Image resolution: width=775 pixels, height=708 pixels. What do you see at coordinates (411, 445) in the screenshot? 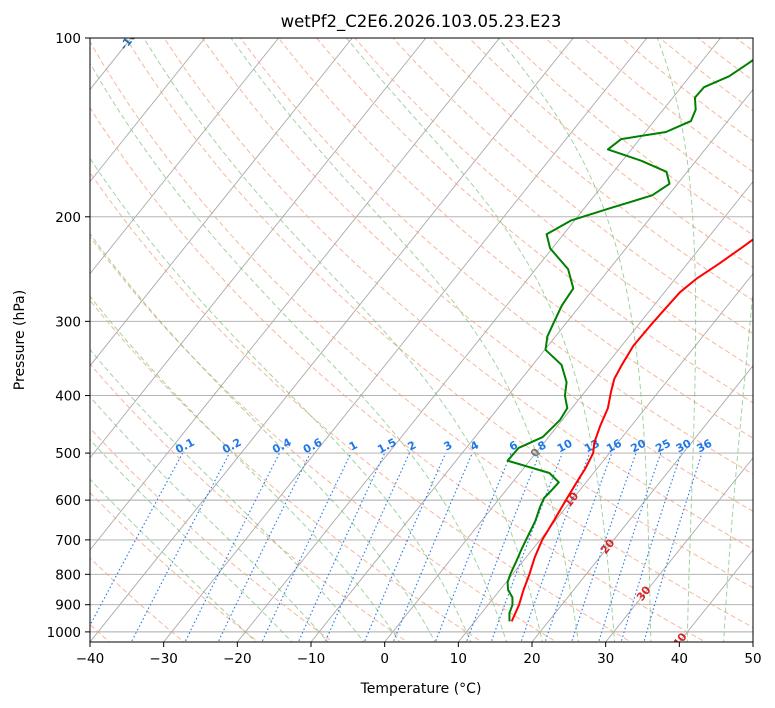
I see `mixing-ratio-label: 2` at bounding box center [411, 445].